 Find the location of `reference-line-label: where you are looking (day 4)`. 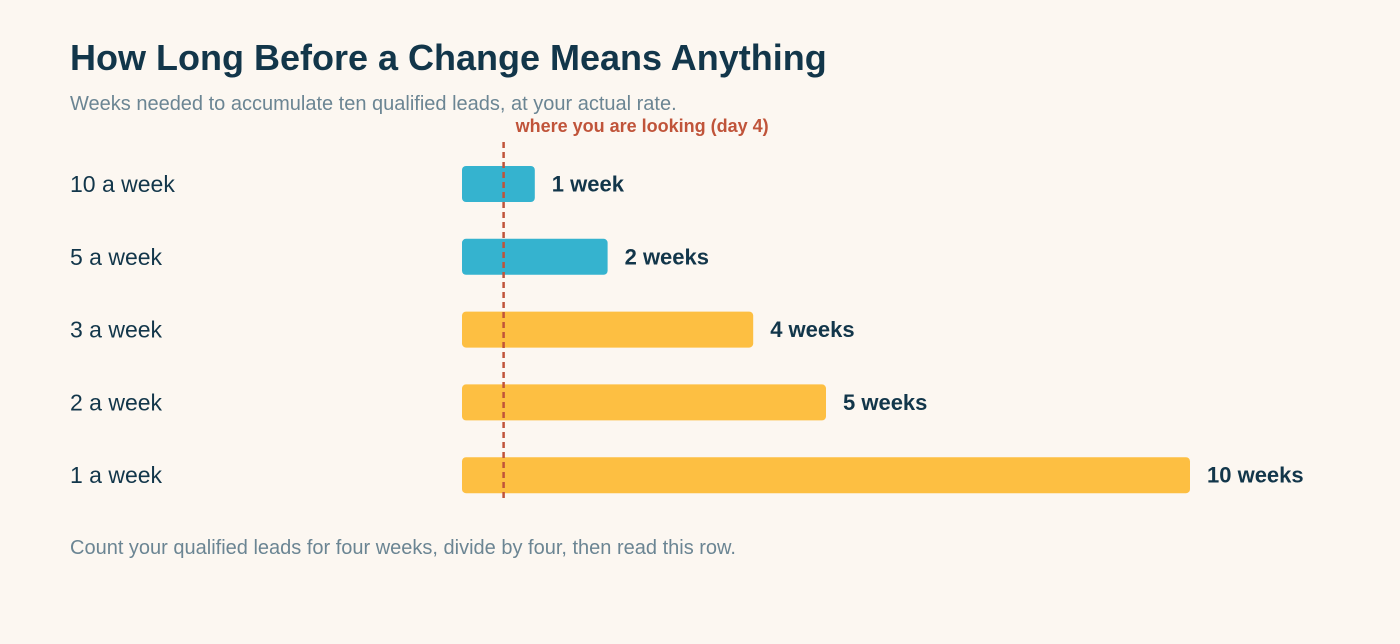

reference-line-label: where you are looking (day 4) is located at coordinates (642, 126).